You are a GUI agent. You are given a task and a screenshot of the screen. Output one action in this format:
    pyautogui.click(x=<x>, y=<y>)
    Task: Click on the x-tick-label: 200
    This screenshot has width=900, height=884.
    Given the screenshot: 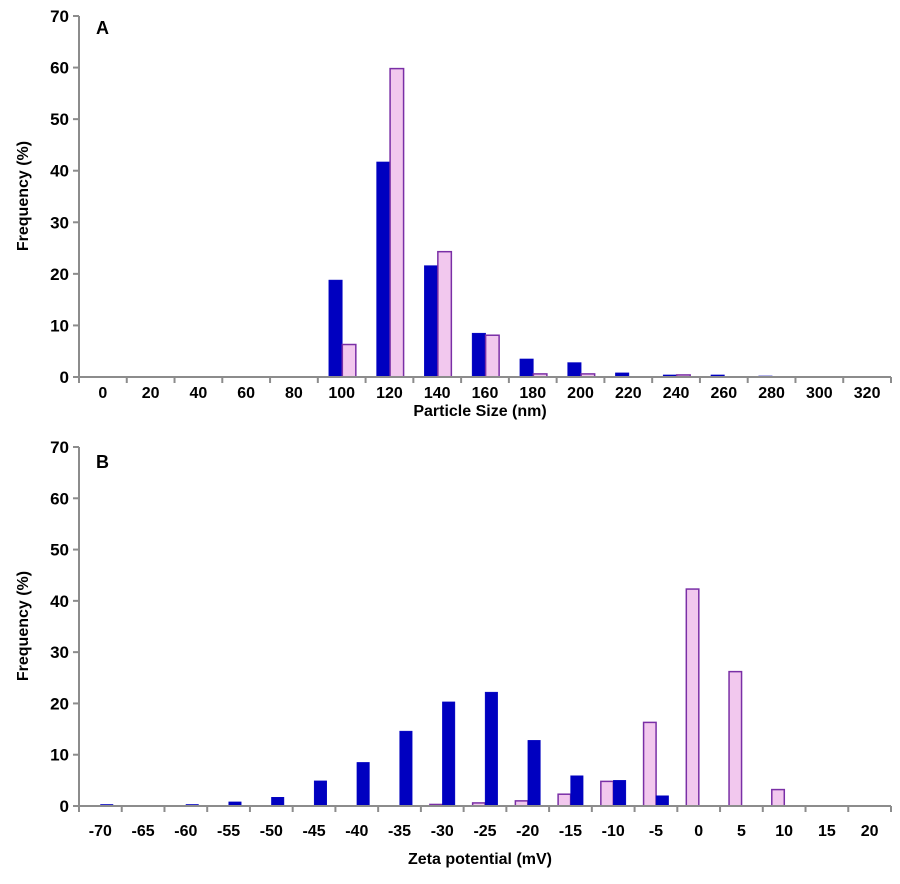 What is the action you would take?
    pyautogui.click(x=580, y=393)
    